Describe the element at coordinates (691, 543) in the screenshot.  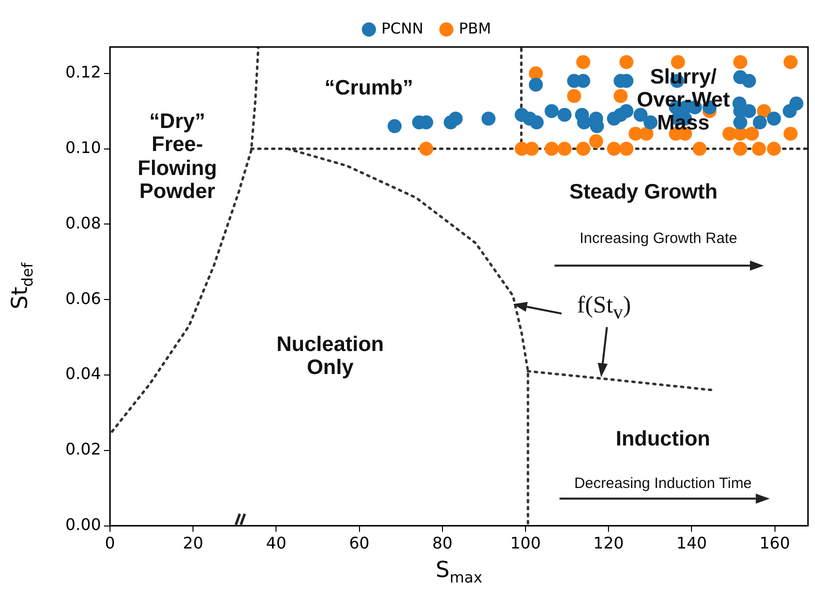
I see `x-tick-label: 140` at that location.